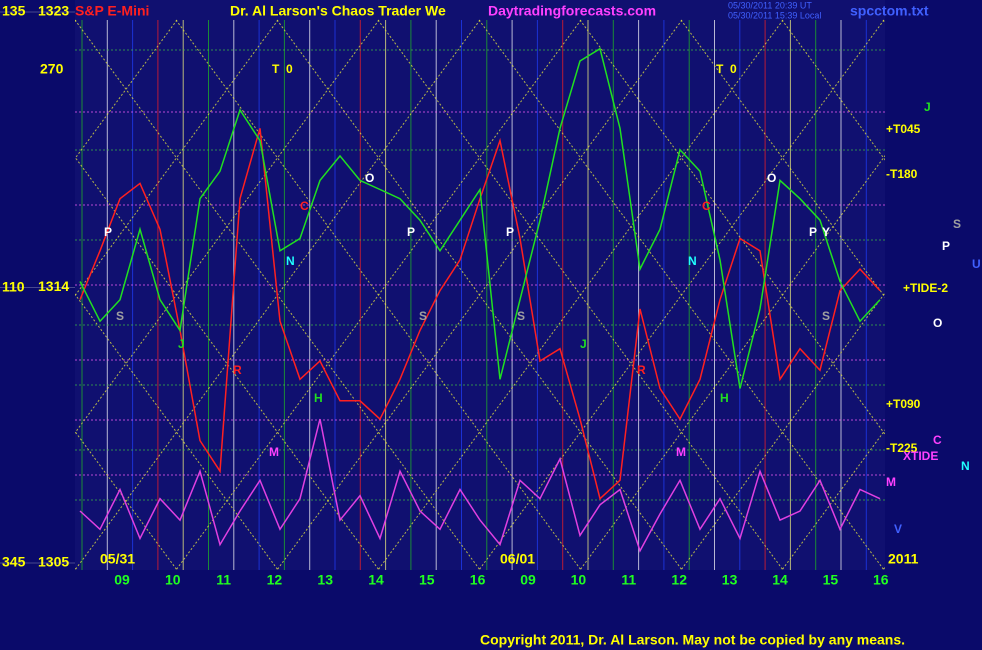 This screenshot has height=650, width=982. Describe the element at coordinates (774, 15) in the screenshot. I see `time-local: 05/30/2011 15:39 Local` at that location.